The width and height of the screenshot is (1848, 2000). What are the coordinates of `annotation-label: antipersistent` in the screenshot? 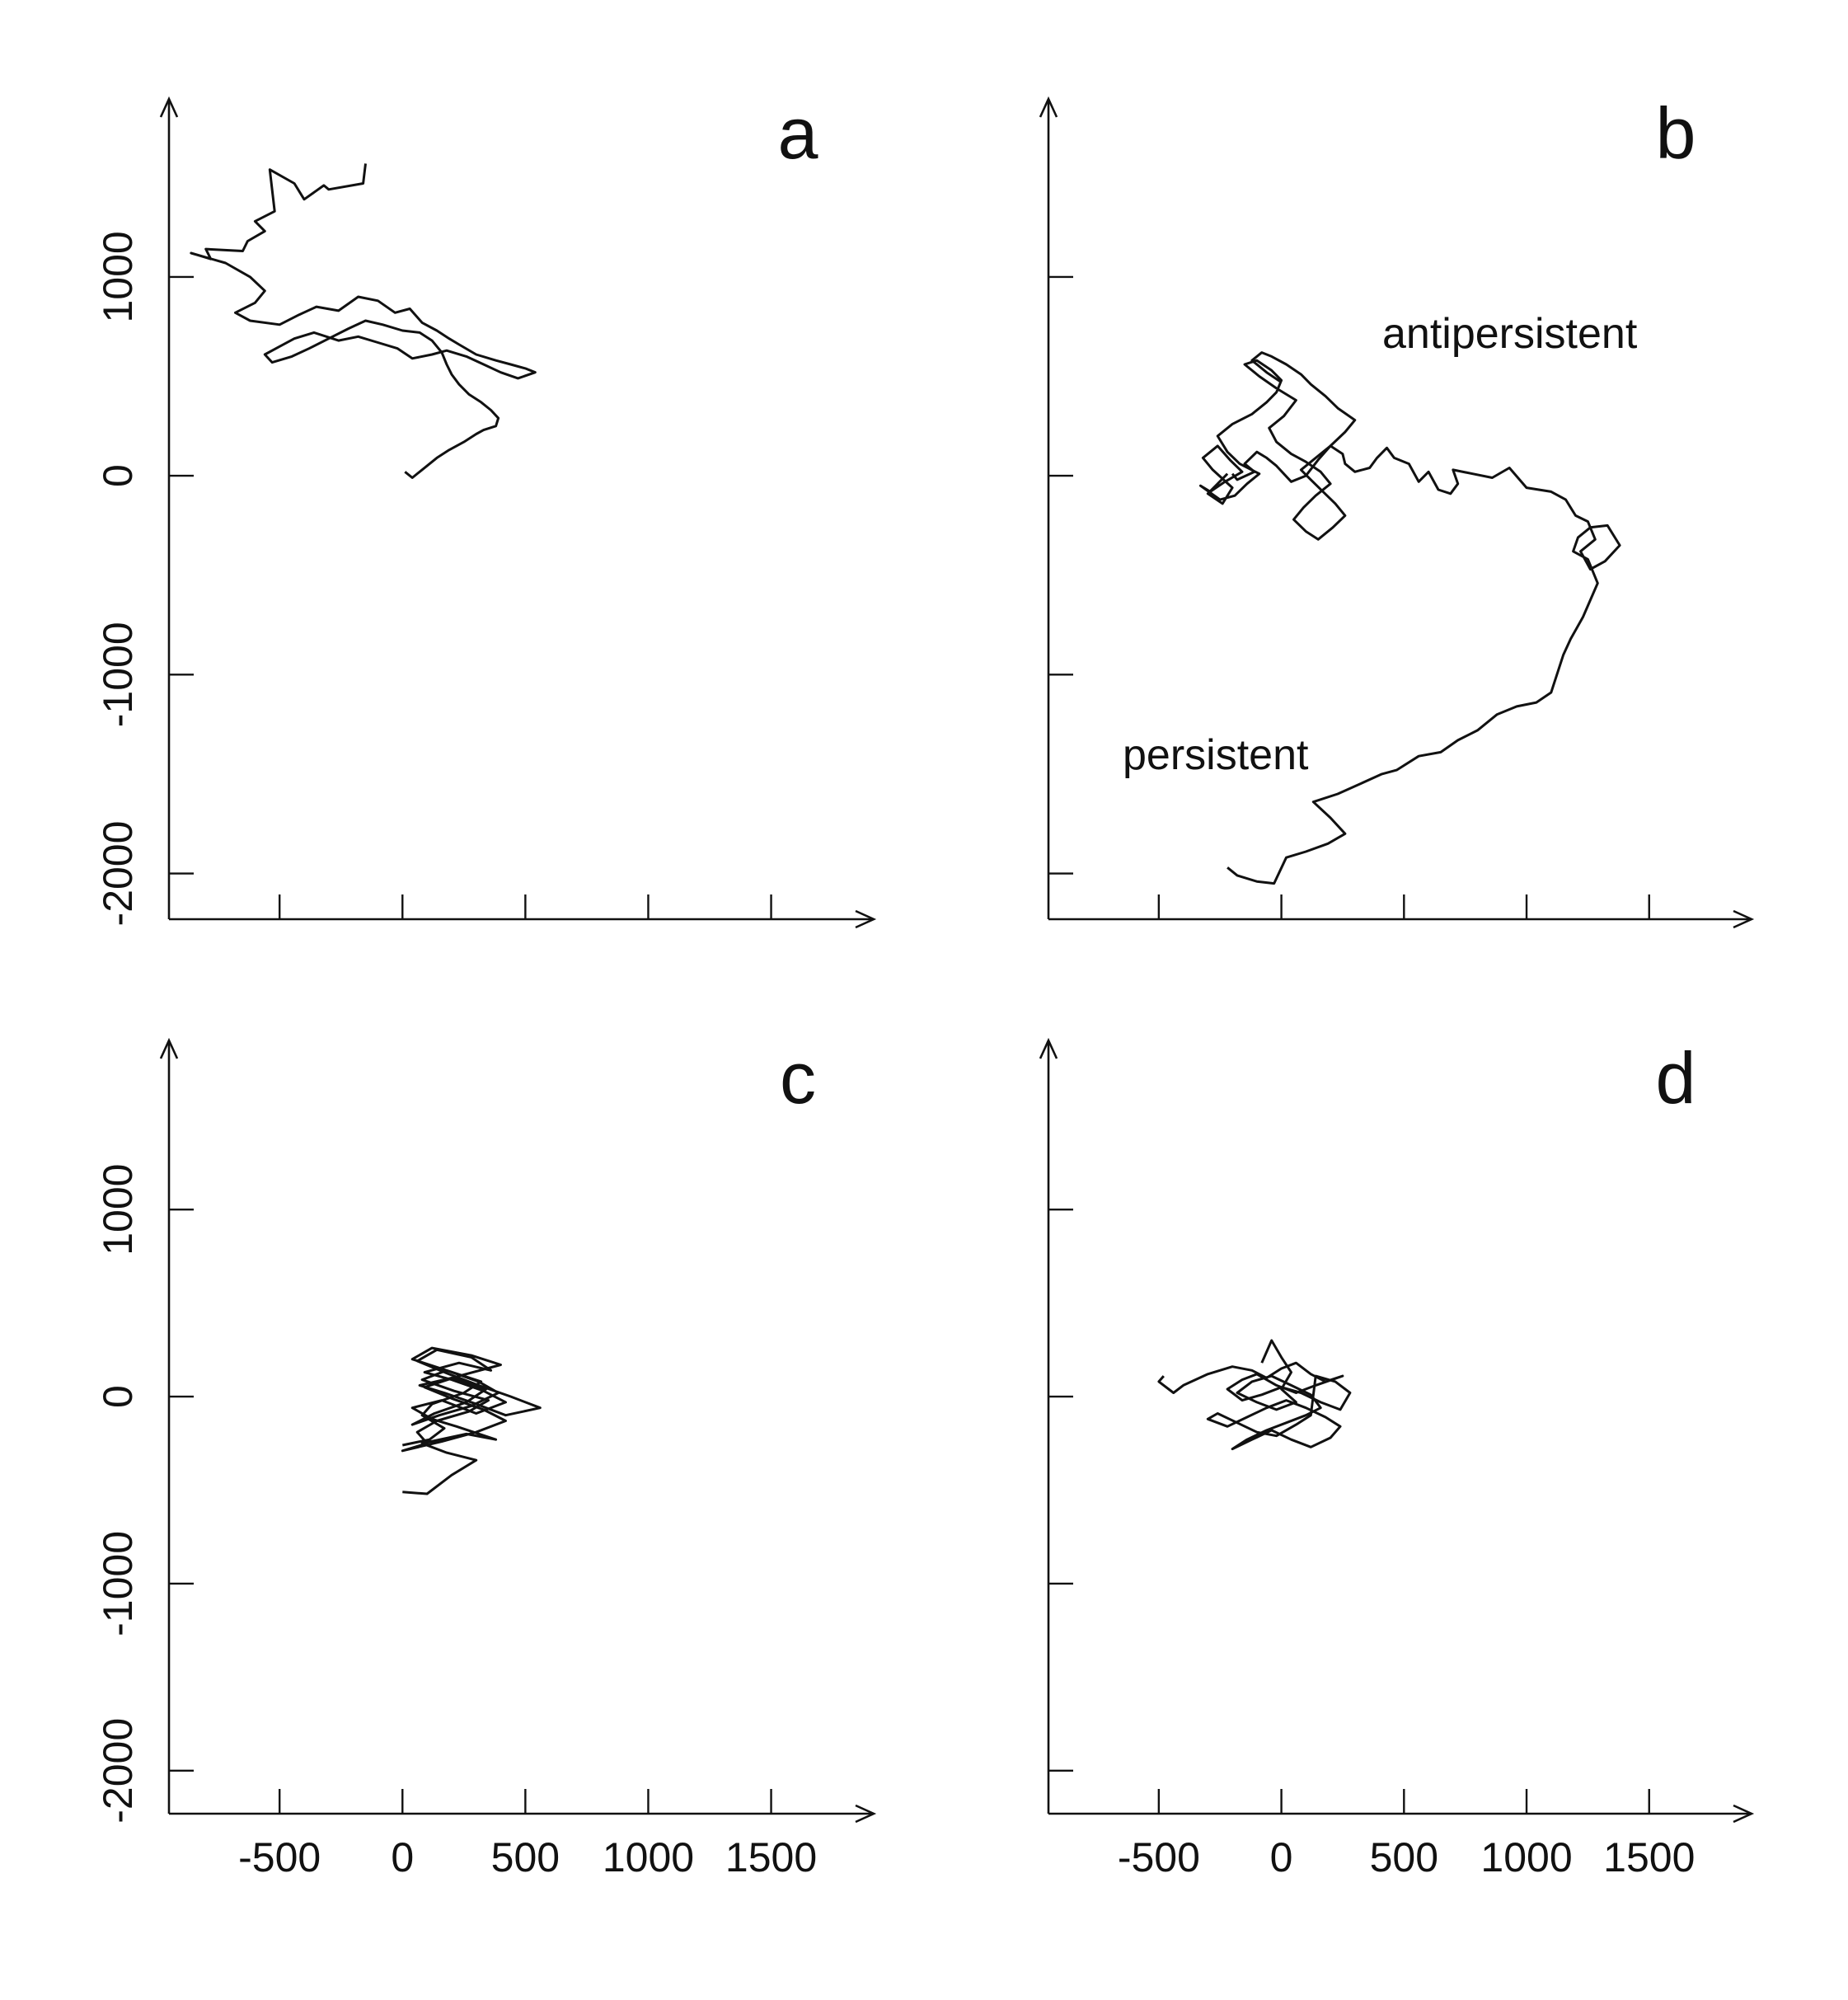 It's located at (1510, 334).